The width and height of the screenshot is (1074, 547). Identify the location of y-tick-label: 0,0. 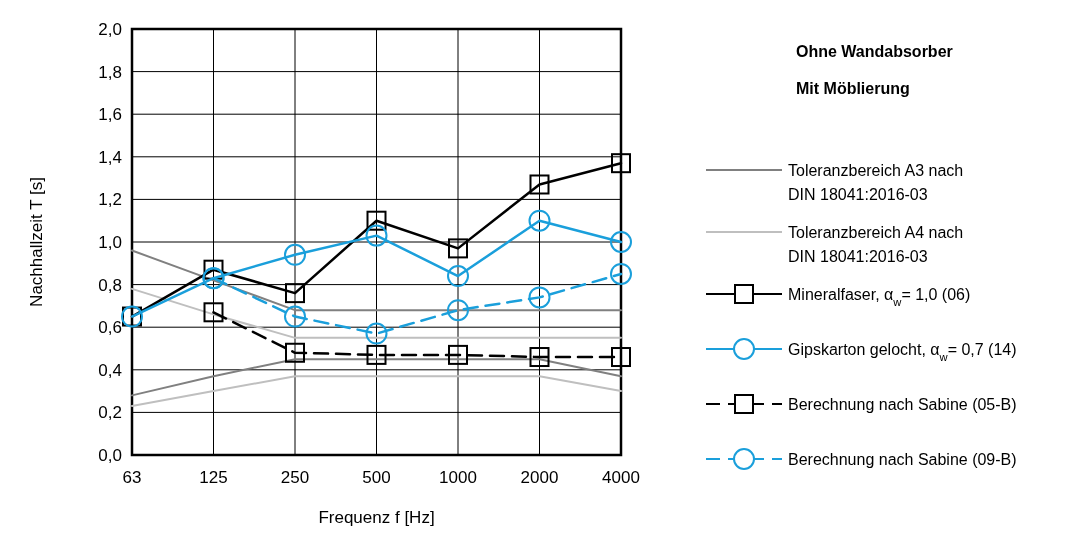
(110, 455).